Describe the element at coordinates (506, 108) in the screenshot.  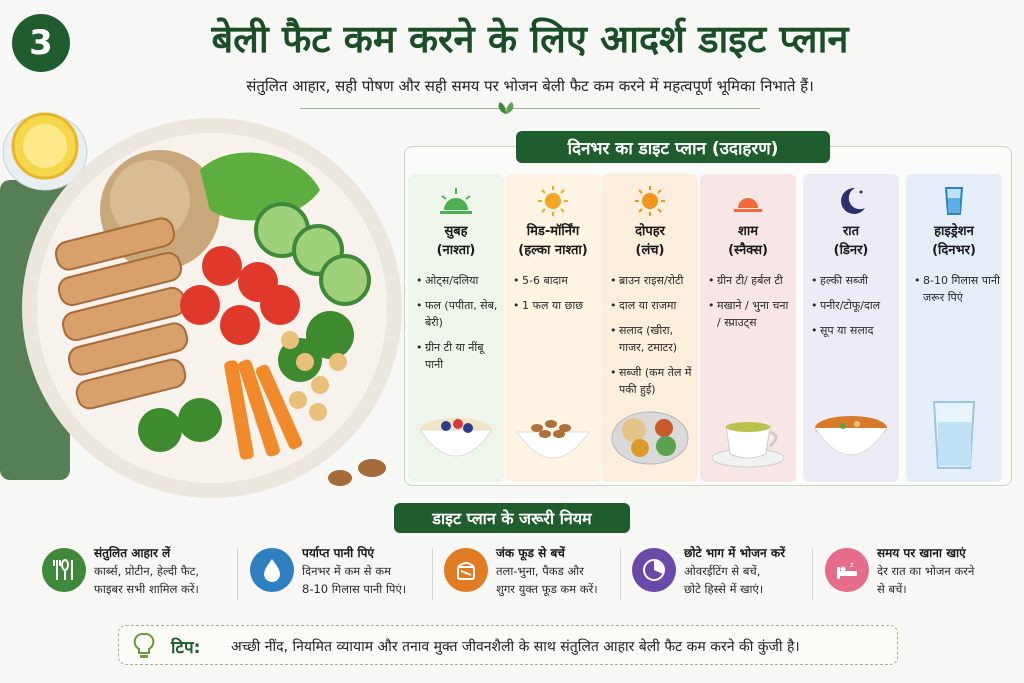
I see `leaf-icon` at that location.